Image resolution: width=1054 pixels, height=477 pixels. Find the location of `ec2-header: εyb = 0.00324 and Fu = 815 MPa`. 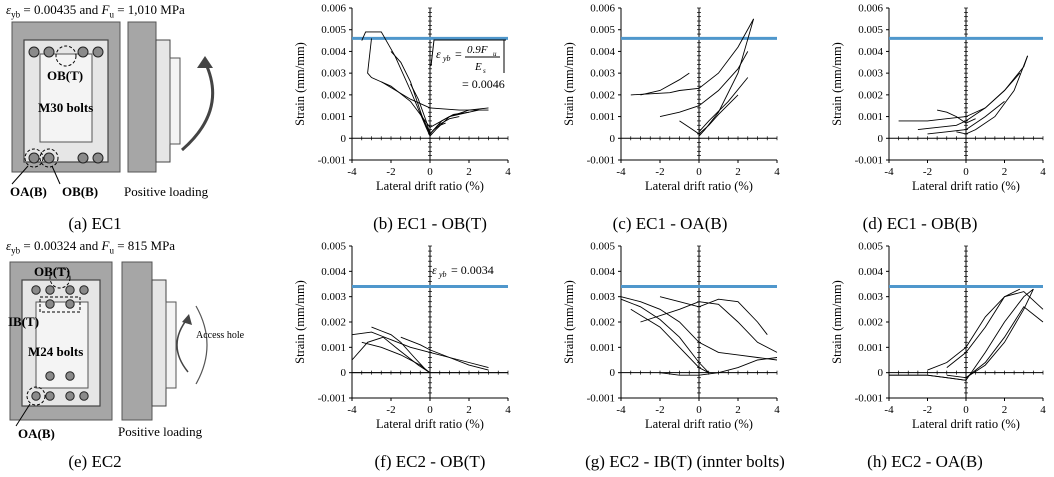

ec2-header: εyb = 0.00324 and Fu = 815 MPa is located at coordinates (90, 247).